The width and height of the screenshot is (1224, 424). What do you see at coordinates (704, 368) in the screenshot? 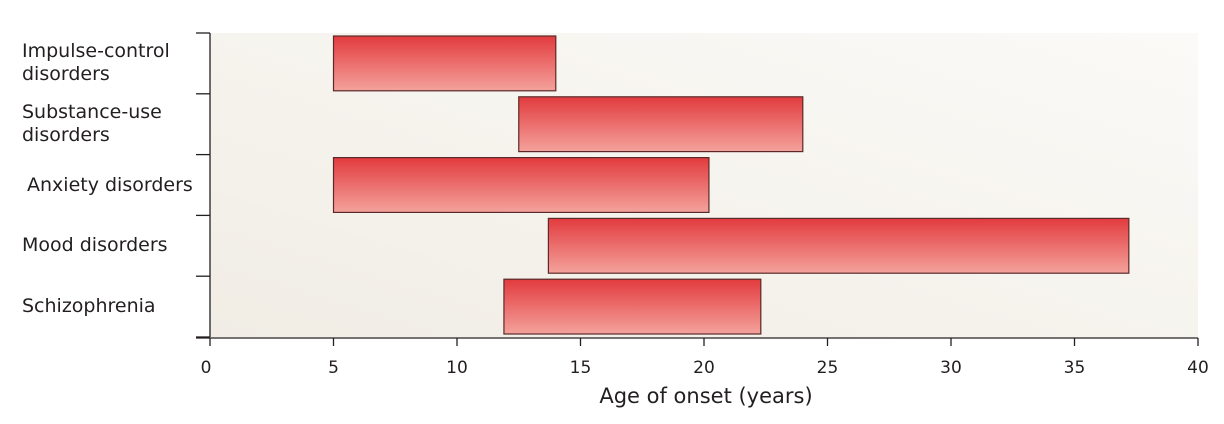
I see `x-tick-label: 20` at bounding box center [704, 368].